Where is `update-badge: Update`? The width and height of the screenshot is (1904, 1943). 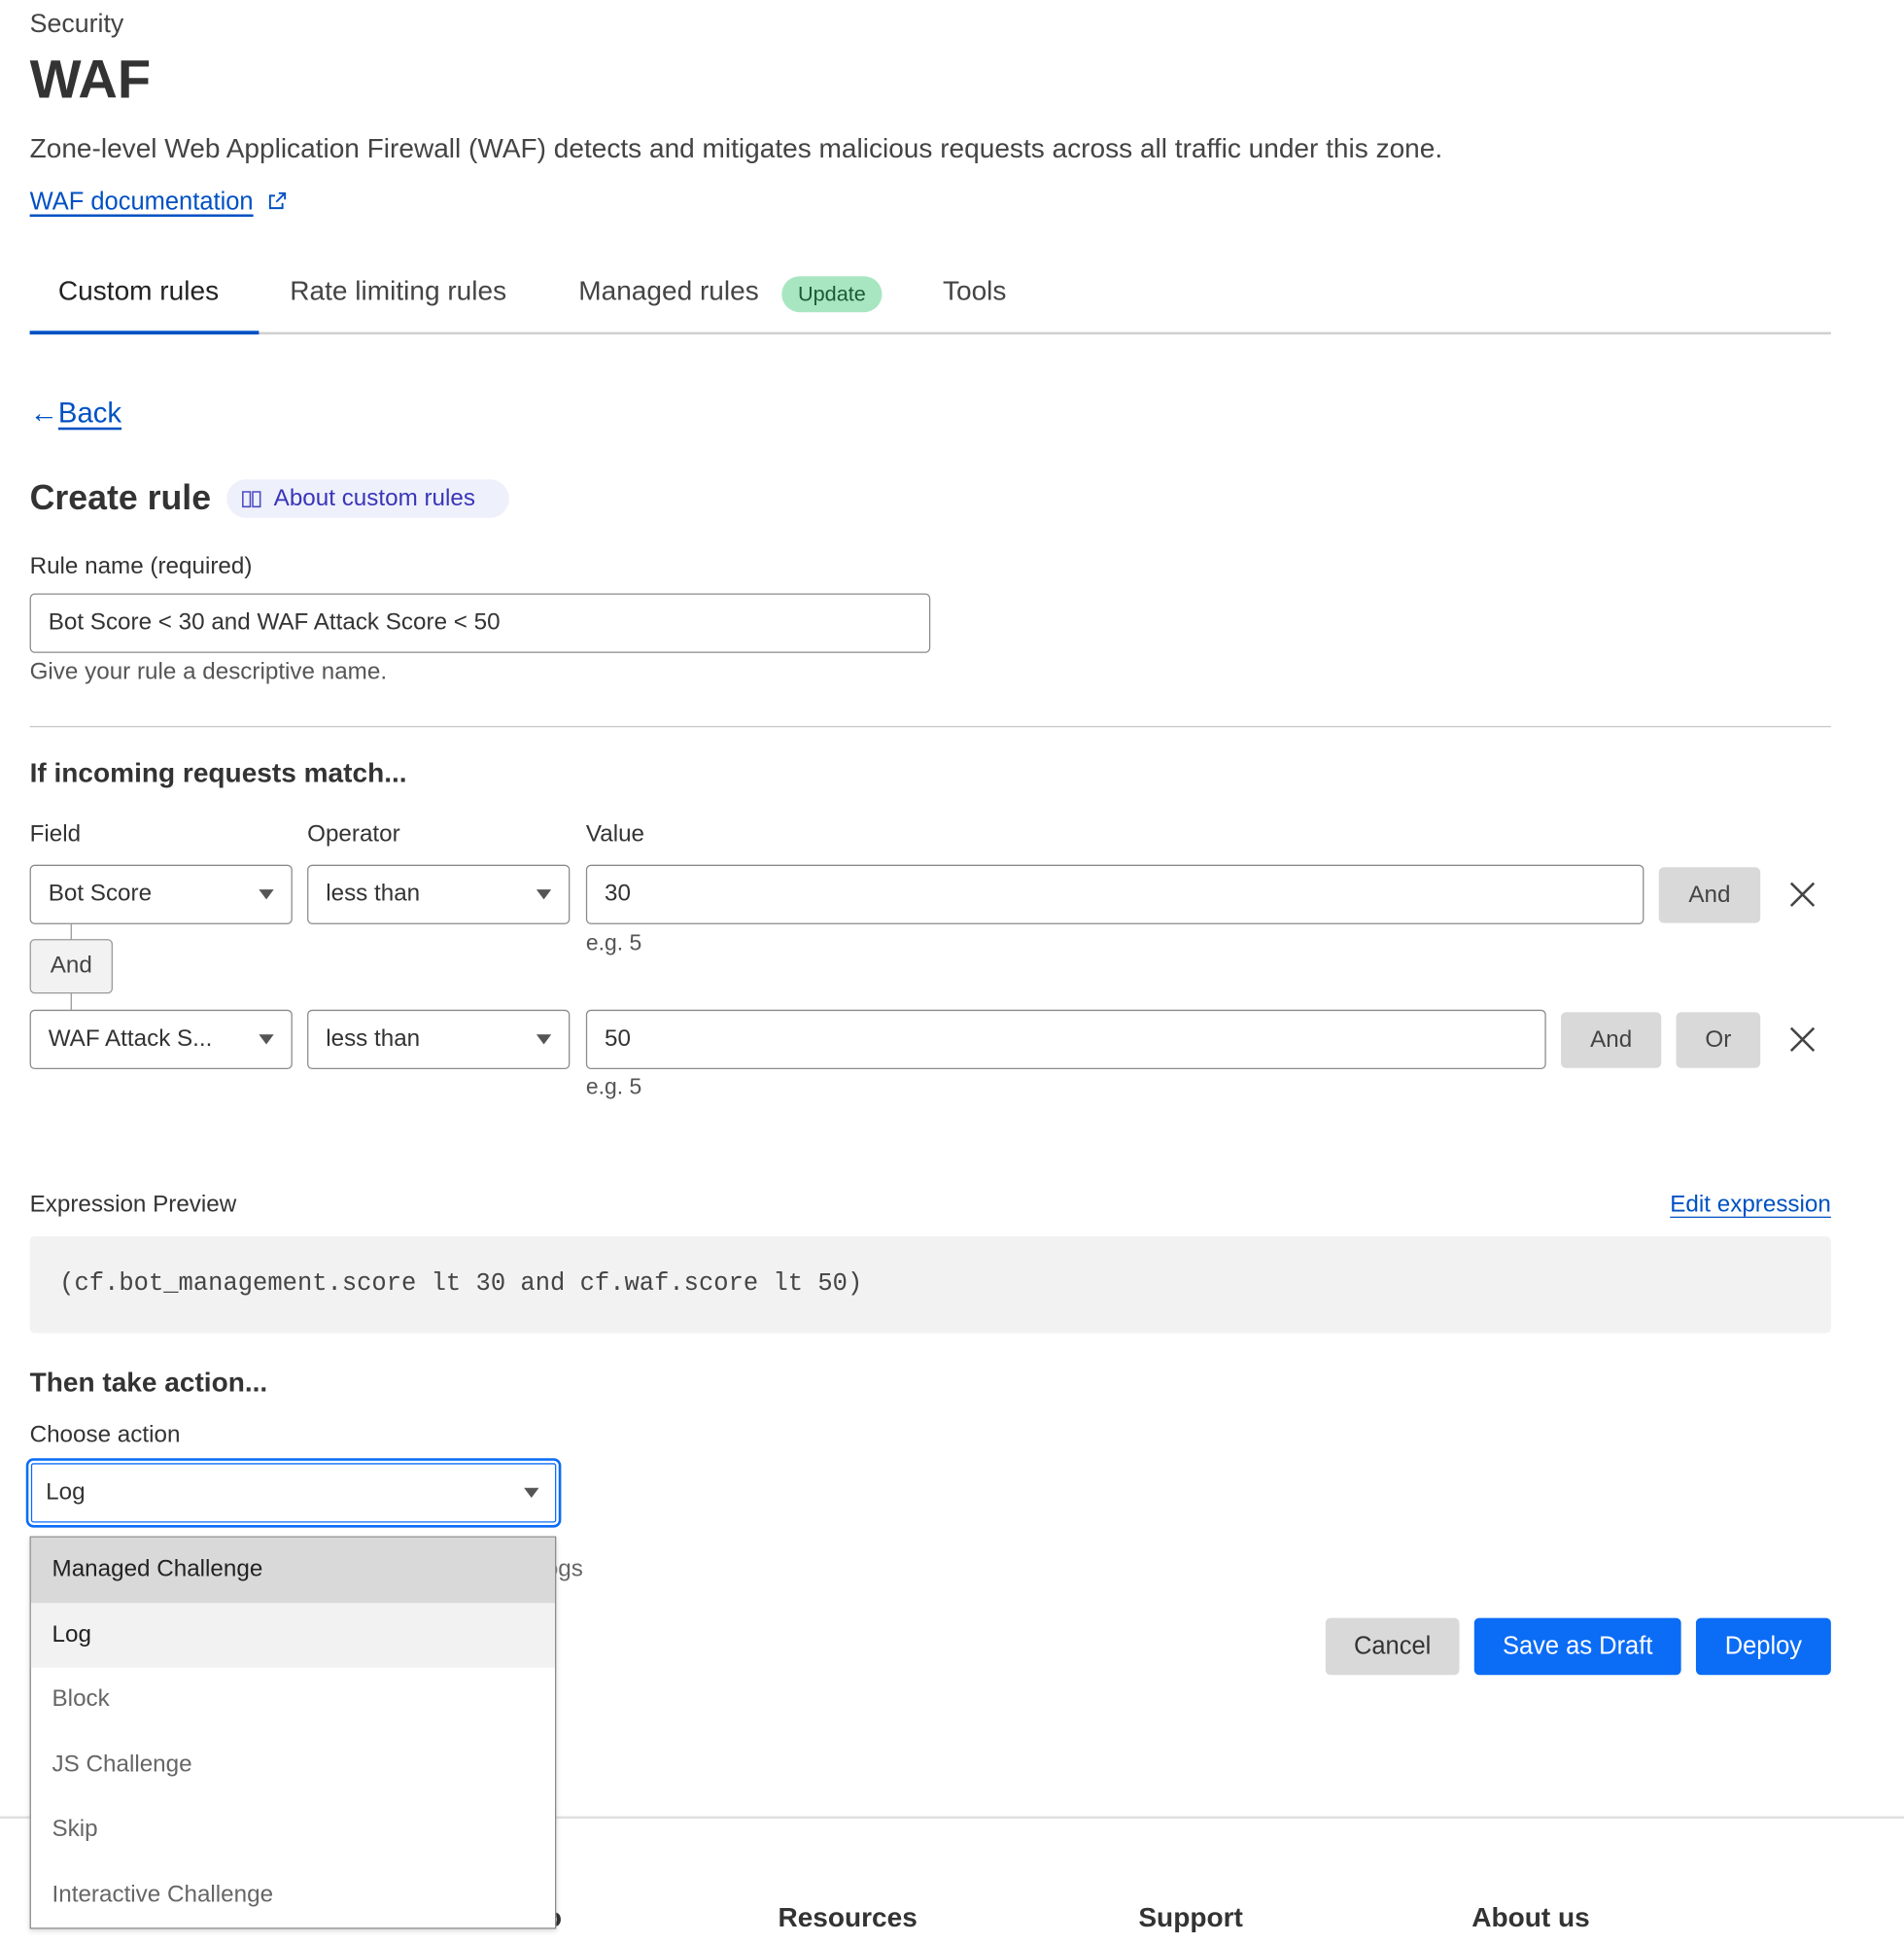
update-badge: Update is located at coordinates (832, 294).